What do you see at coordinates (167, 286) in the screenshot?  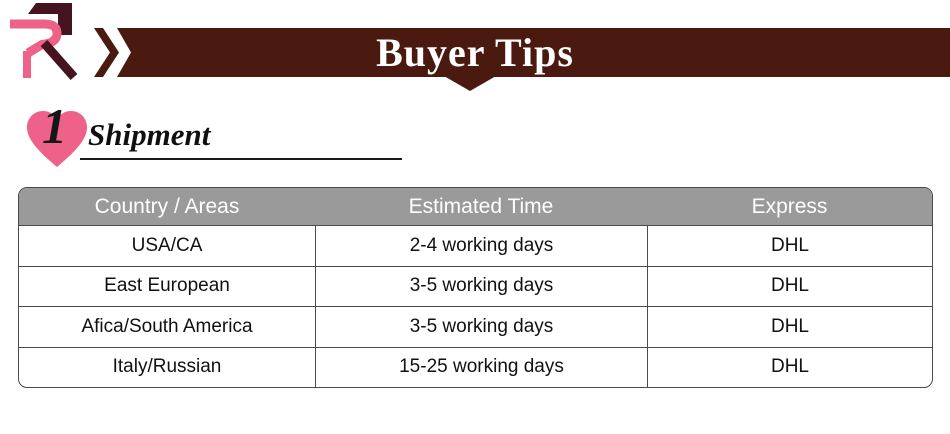 I see `cell-country: East European` at bounding box center [167, 286].